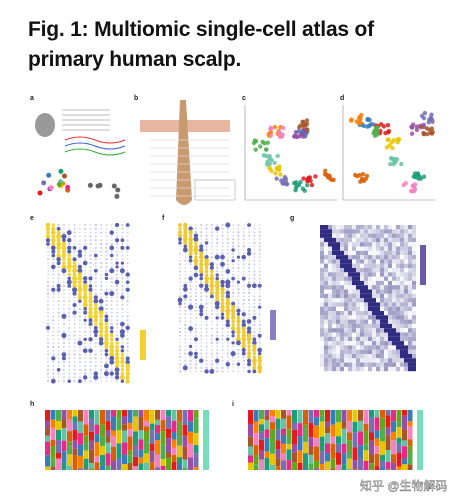 The height and width of the screenshot is (502, 474). I want to click on nucleus, so click(118, 190).